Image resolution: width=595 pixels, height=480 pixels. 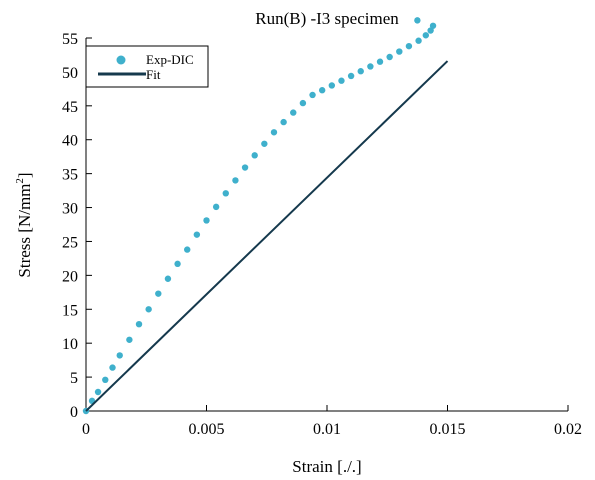 I want to click on y-tick-label: 5, so click(x=74, y=378).